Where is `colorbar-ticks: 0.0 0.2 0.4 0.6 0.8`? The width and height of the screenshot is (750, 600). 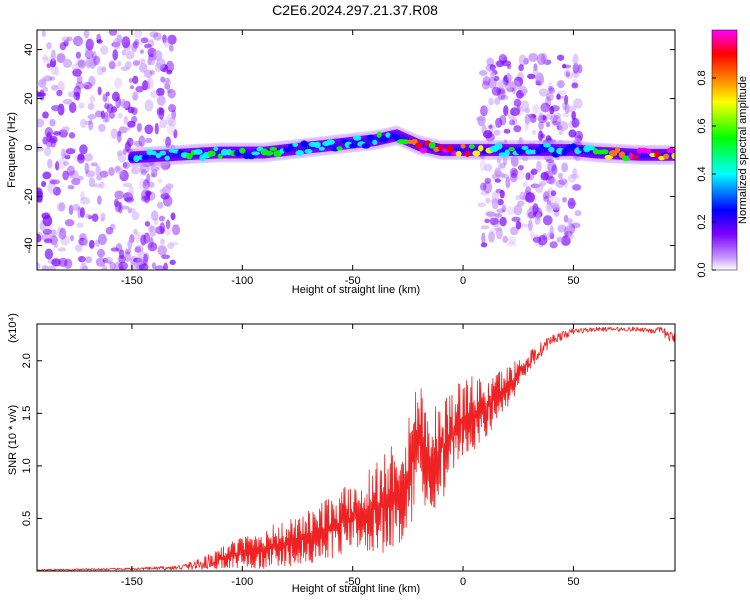
colorbar-ticks: 0.0 0.2 0.4 0.6 0.8 is located at coordinates (706, 174).